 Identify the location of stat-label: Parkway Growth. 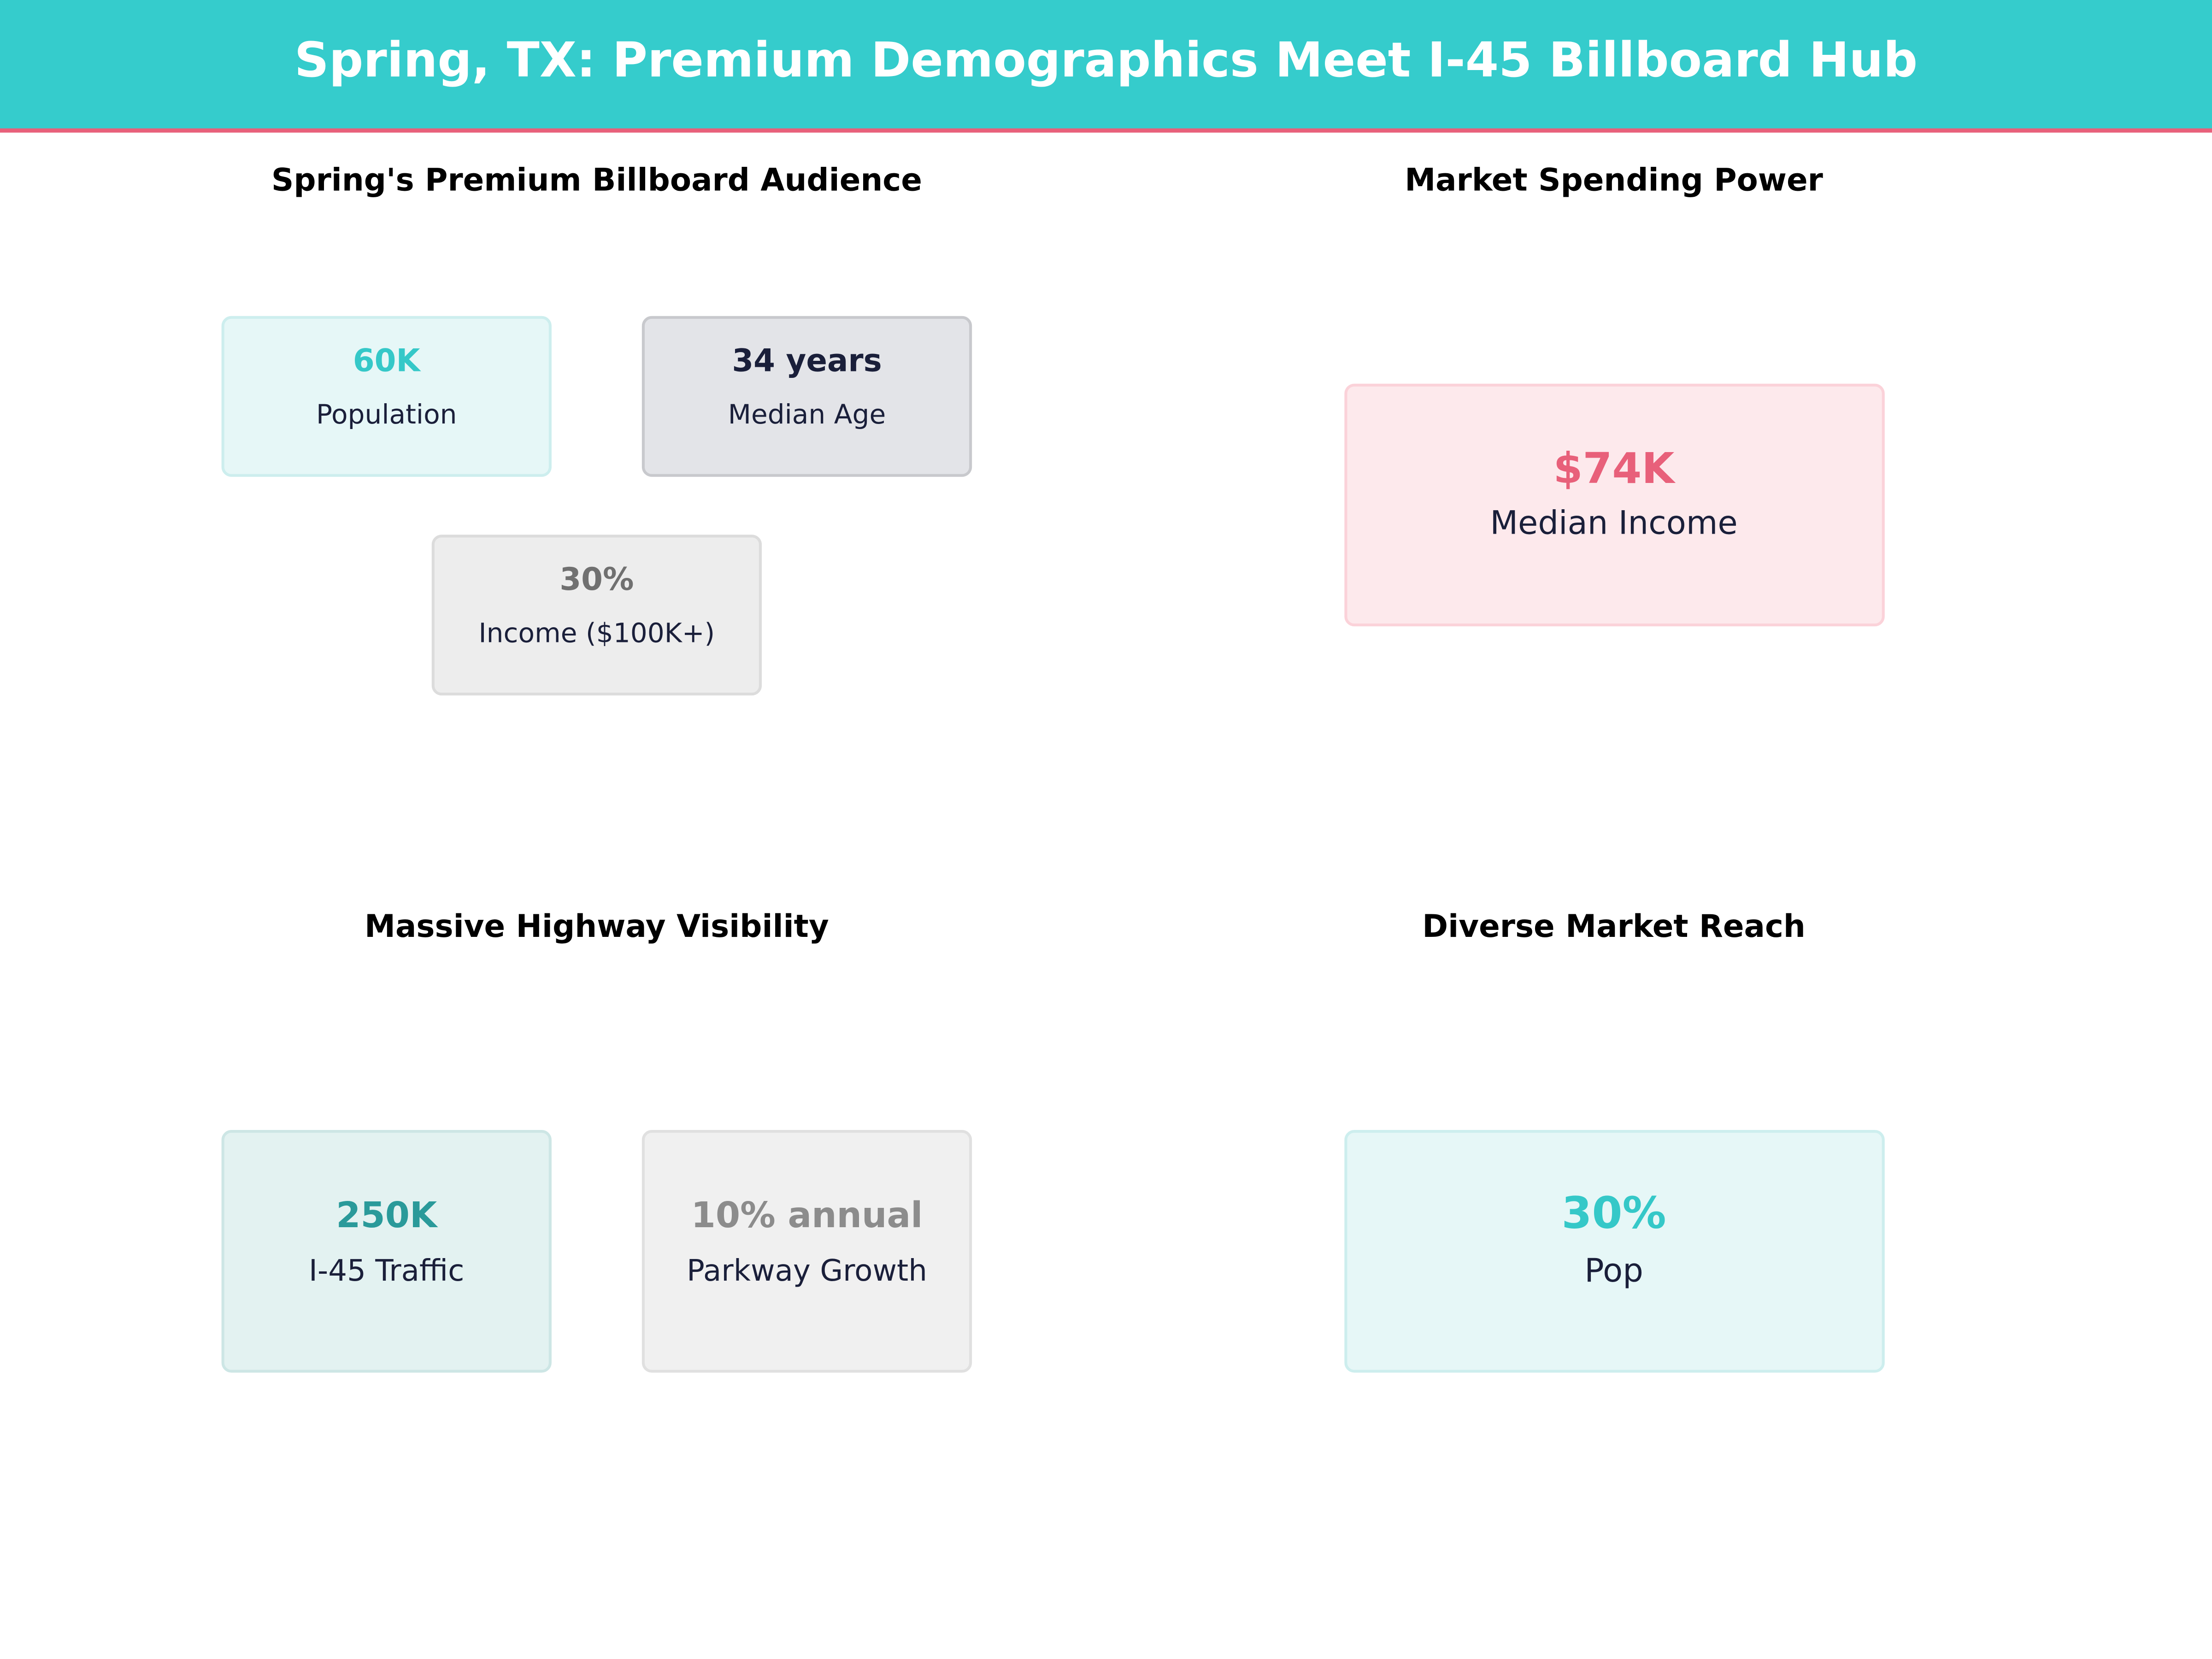
(807, 1270).